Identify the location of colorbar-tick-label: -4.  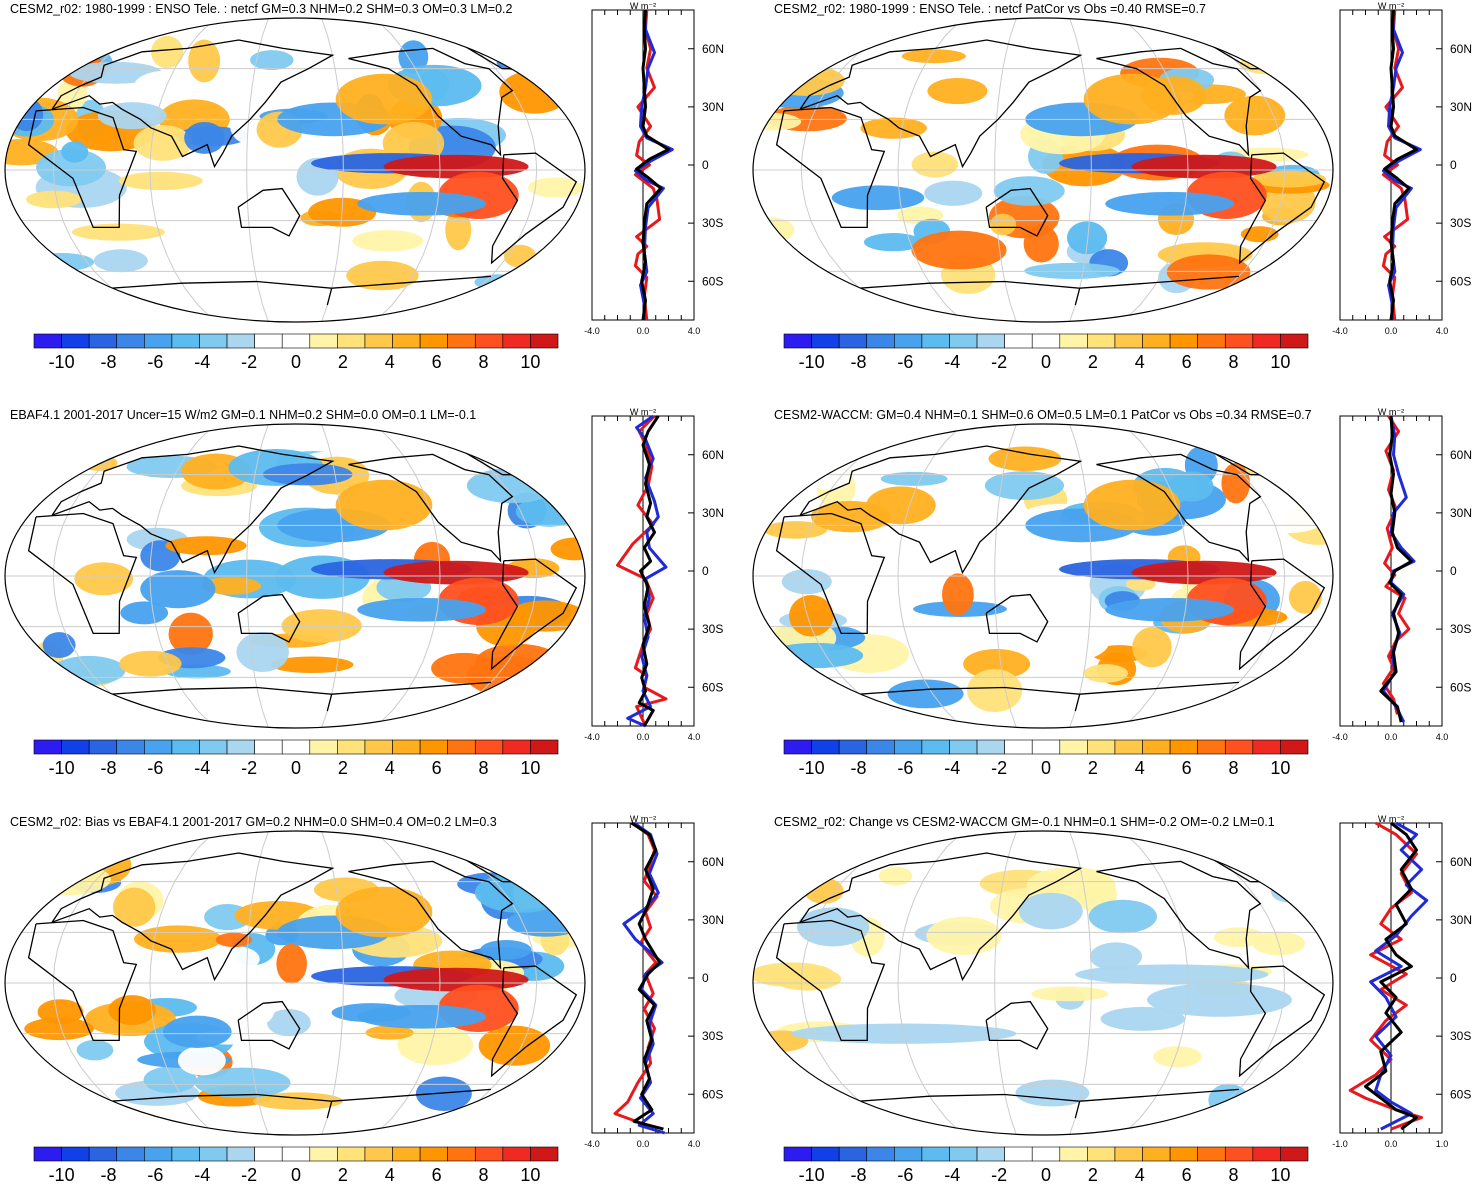
(952, 1175).